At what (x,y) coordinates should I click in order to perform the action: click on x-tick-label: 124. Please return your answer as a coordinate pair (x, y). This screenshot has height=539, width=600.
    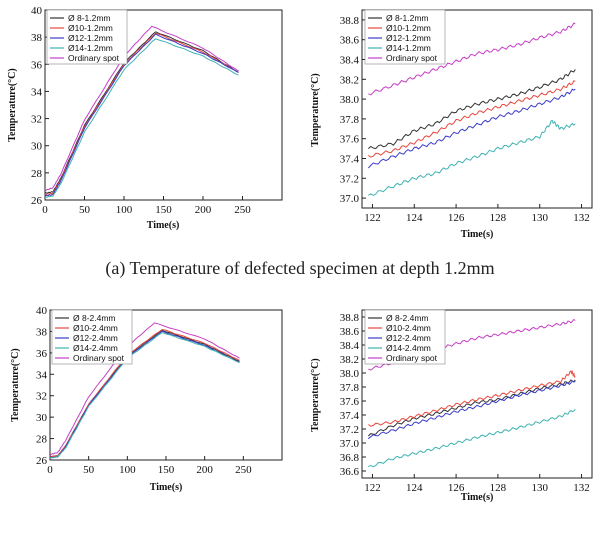
    Looking at the image, I should click on (414, 488).